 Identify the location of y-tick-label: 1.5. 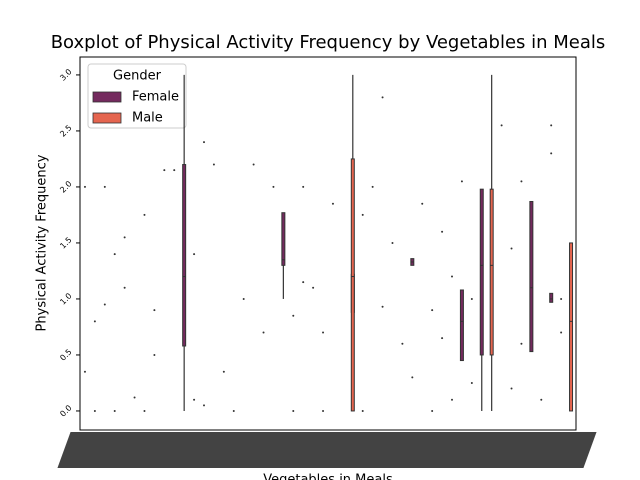
(65, 242).